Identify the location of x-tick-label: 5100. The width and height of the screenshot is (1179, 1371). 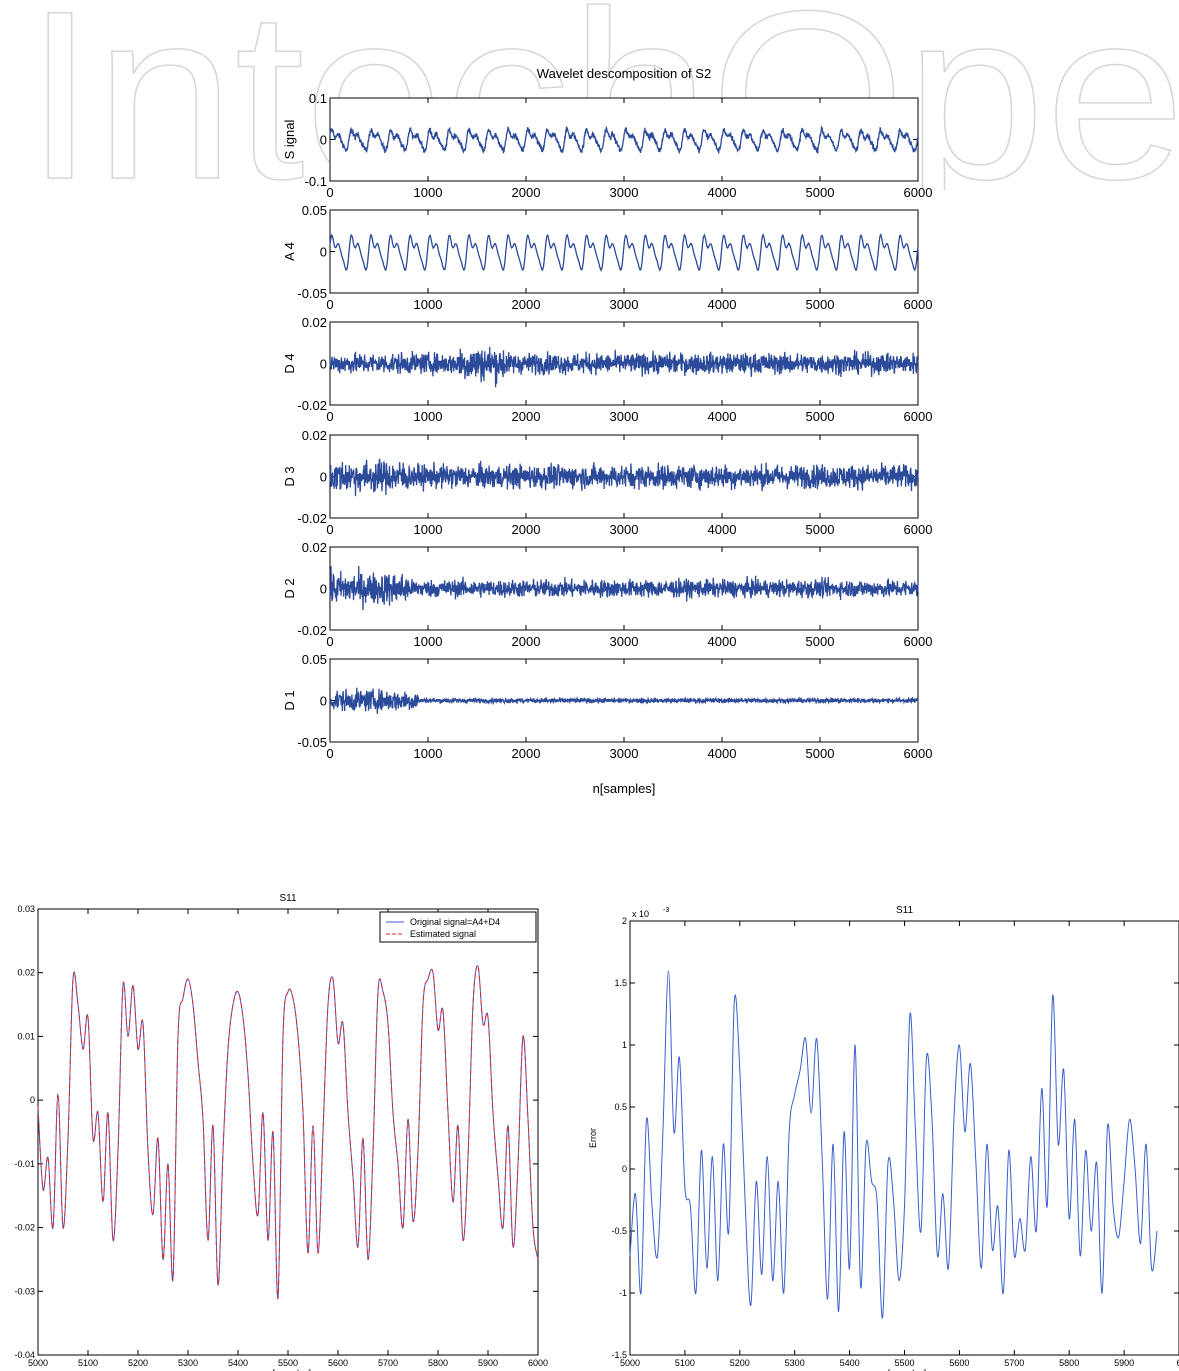
(685, 1363).